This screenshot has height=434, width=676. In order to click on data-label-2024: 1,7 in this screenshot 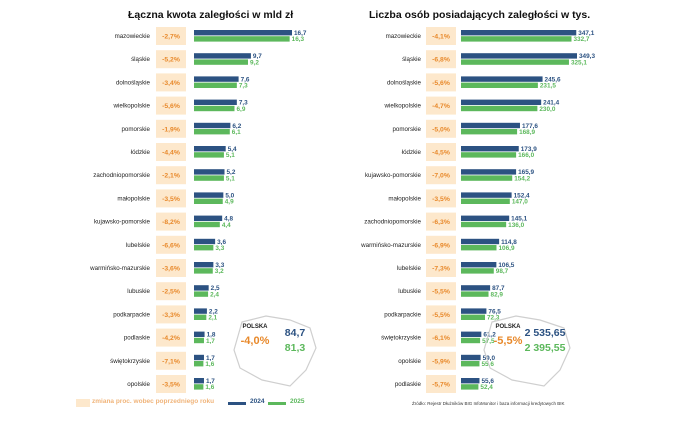, I will do `click(210, 381)`.